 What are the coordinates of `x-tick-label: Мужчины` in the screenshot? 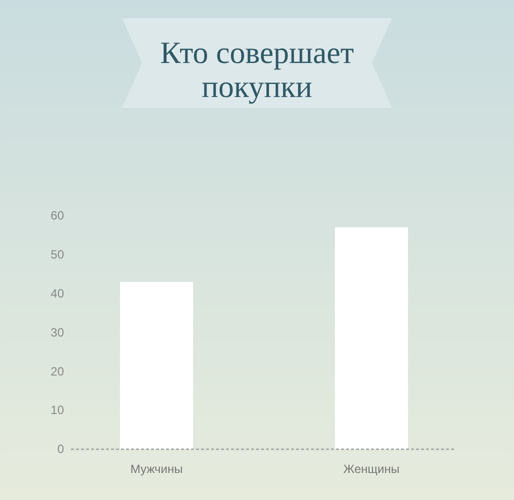 It's located at (156, 469).